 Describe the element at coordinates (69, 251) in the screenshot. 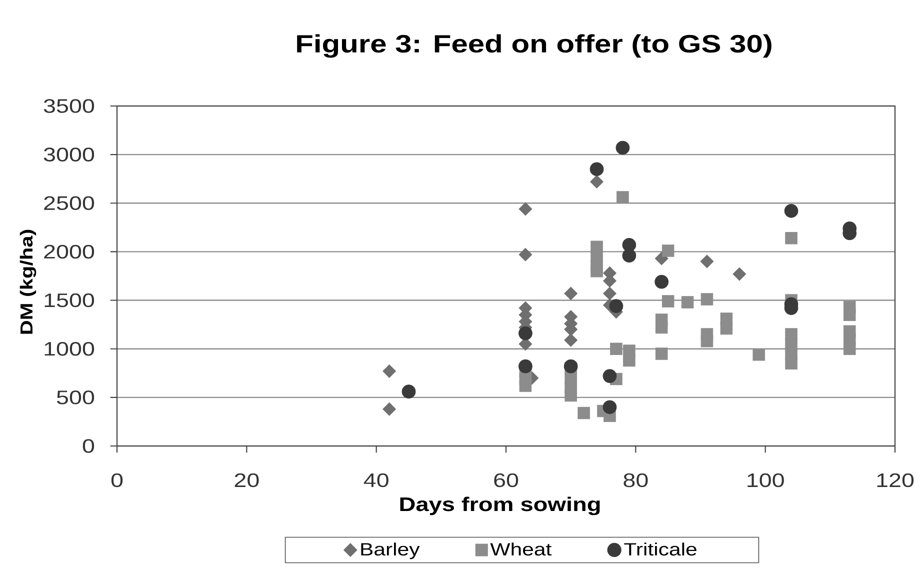

I see `y-tick-label: 2000` at that location.